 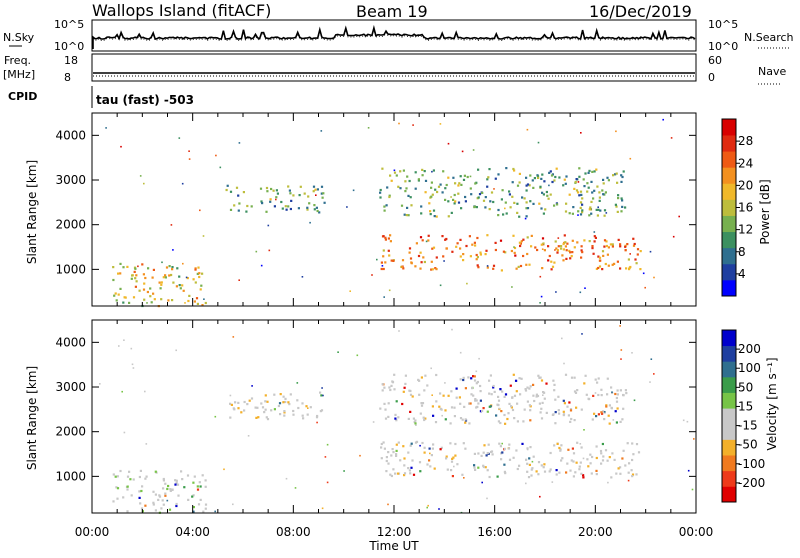 What do you see at coordinates (145, 100) in the screenshot?
I see `cpid-value: tau (fast) -503` at bounding box center [145, 100].